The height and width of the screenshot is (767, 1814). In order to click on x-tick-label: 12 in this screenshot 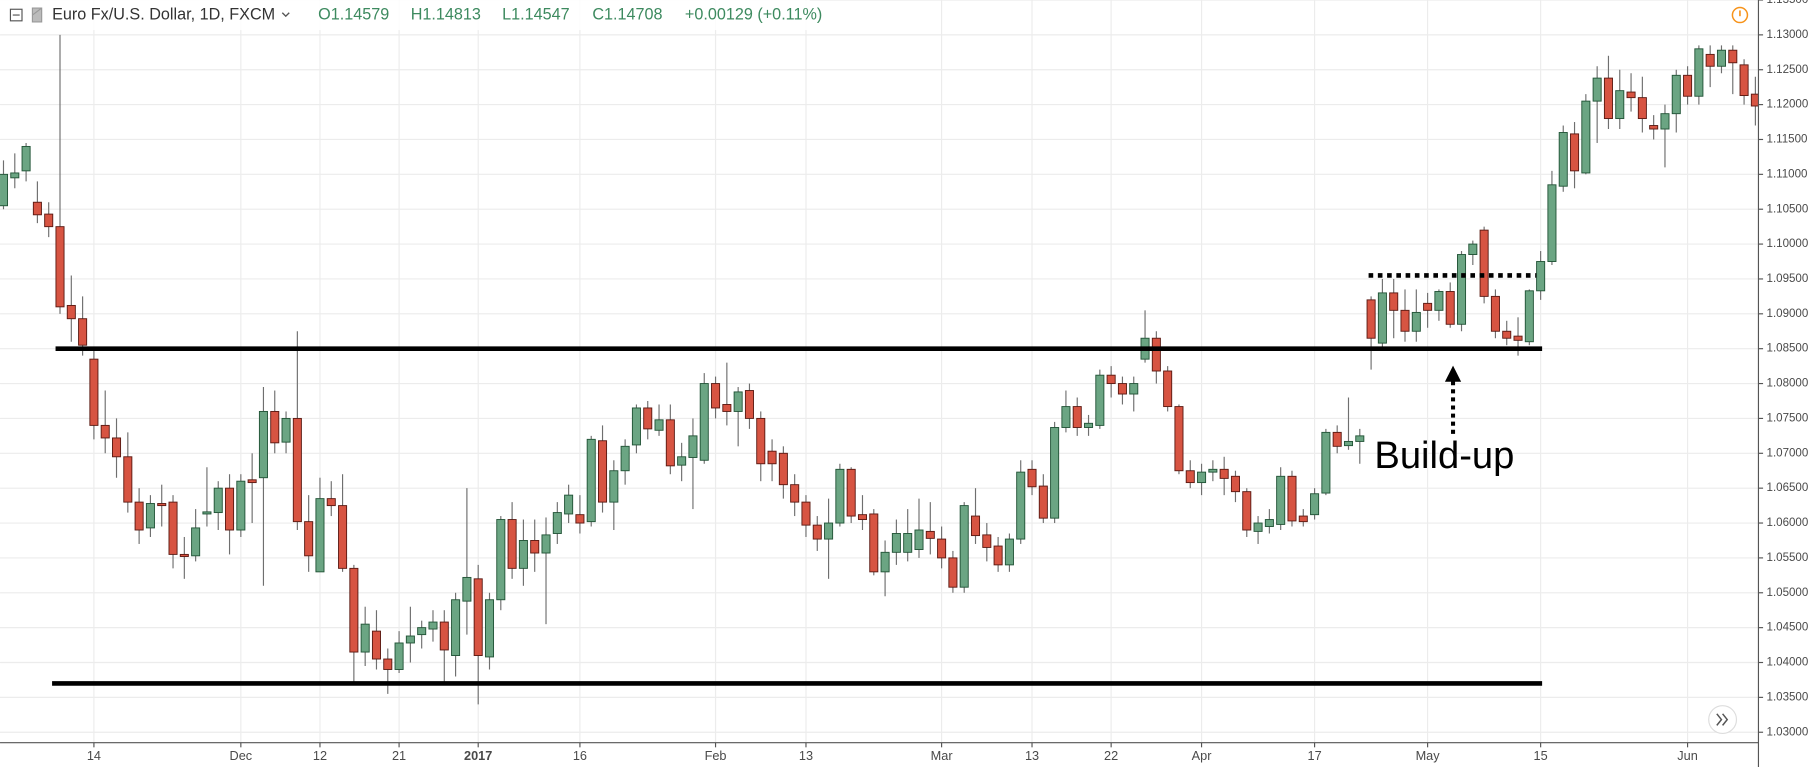, I will do `click(320, 755)`.